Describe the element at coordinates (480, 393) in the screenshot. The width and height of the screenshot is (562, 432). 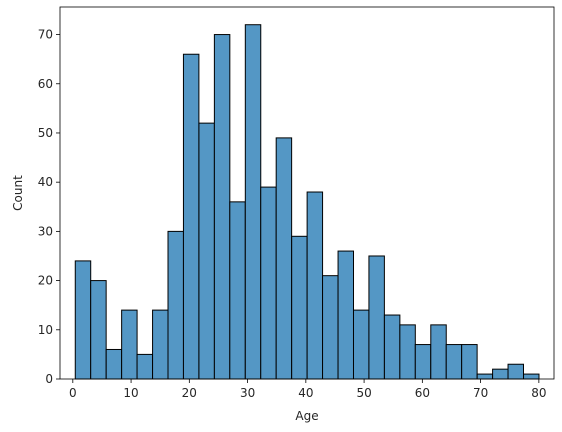
I see `x-tick-label: 70` at that location.